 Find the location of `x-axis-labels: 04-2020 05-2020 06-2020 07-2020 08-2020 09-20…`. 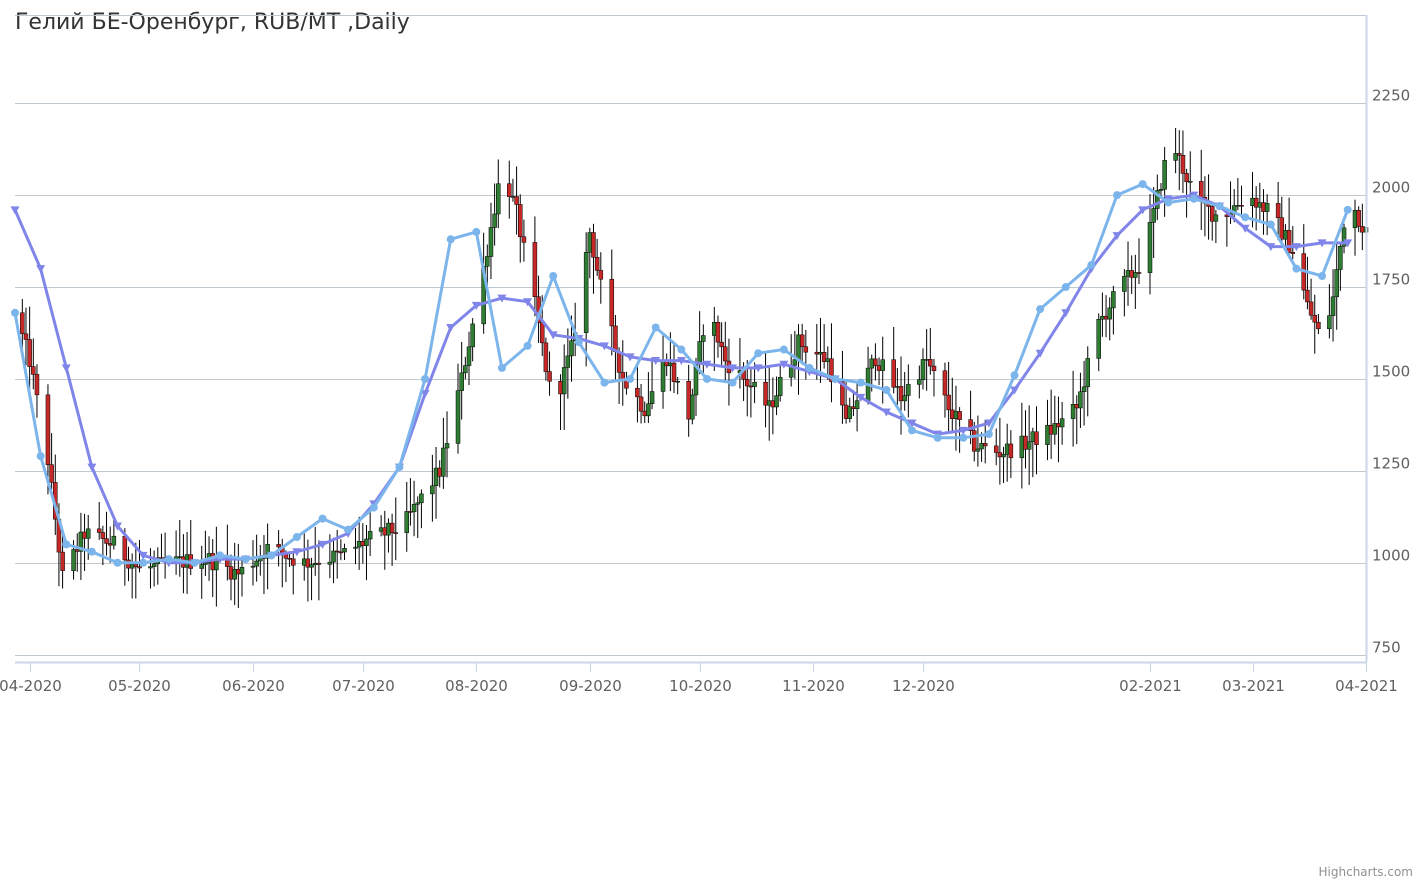

x-axis-labels: 04-2020 05-2020 06-2020 07-2020 08-2020 09-20… is located at coordinates (699, 686).